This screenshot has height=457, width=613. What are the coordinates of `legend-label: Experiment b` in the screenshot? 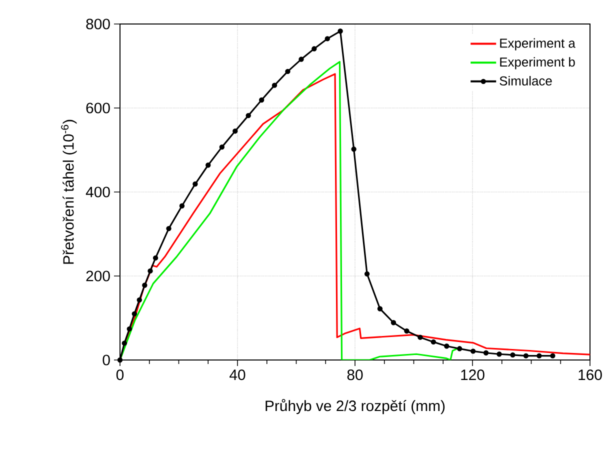 It's located at (537, 63).